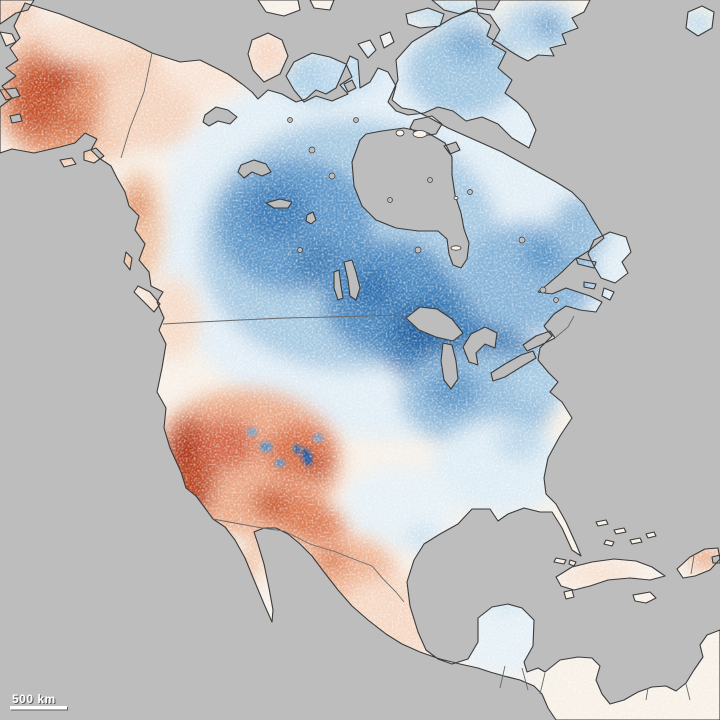 The image size is (720, 720). Describe the element at coordinates (38, 708) in the screenshot. I see `scale-bar-rule` at that location.